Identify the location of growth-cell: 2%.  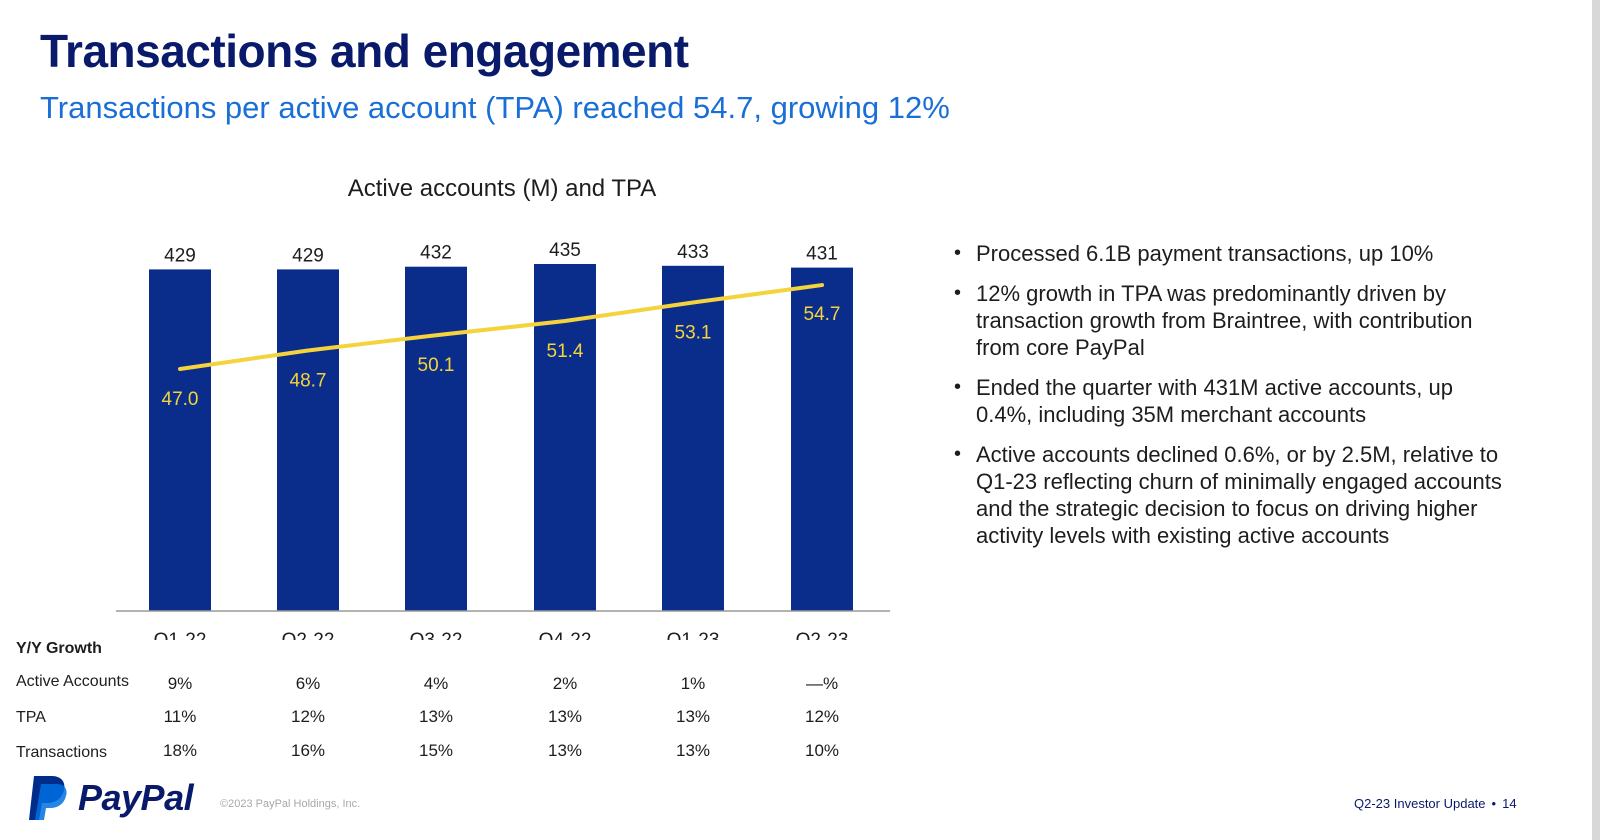
(565, 683).